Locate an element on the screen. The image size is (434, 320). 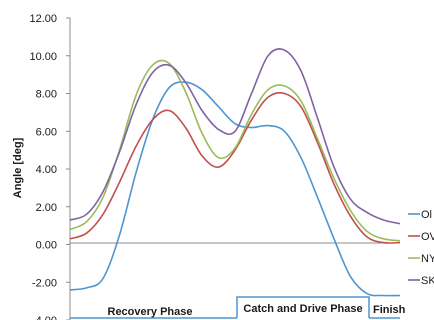
legend: Ol OV NY SK is located at coordinates (421, 248).